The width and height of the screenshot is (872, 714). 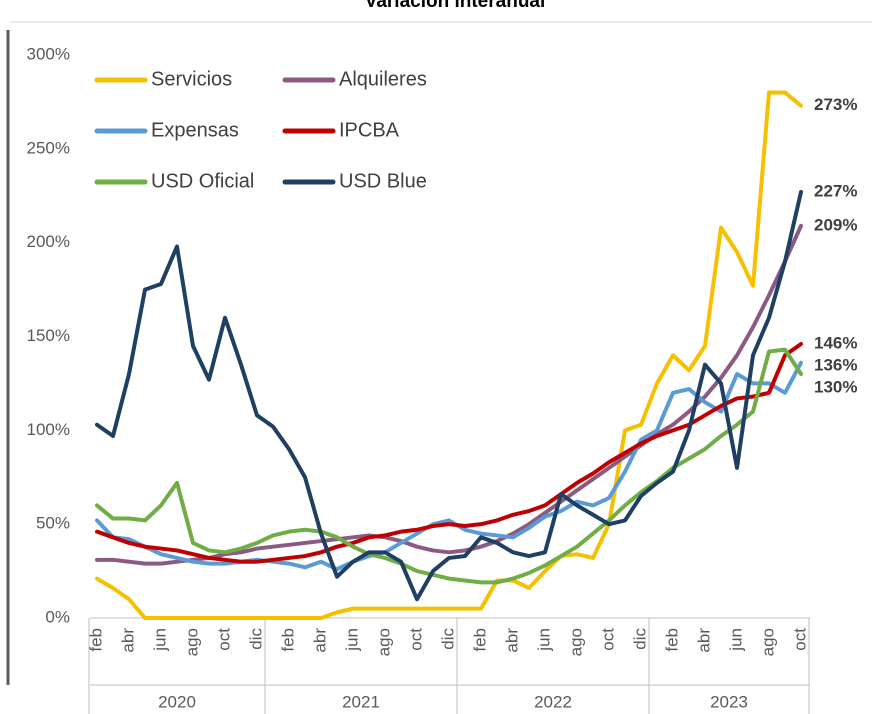 What do you see at coordinates (202, 181) in the screenshot?
I see `legend-label: USD Oficial` at bounding box center [202, 181].